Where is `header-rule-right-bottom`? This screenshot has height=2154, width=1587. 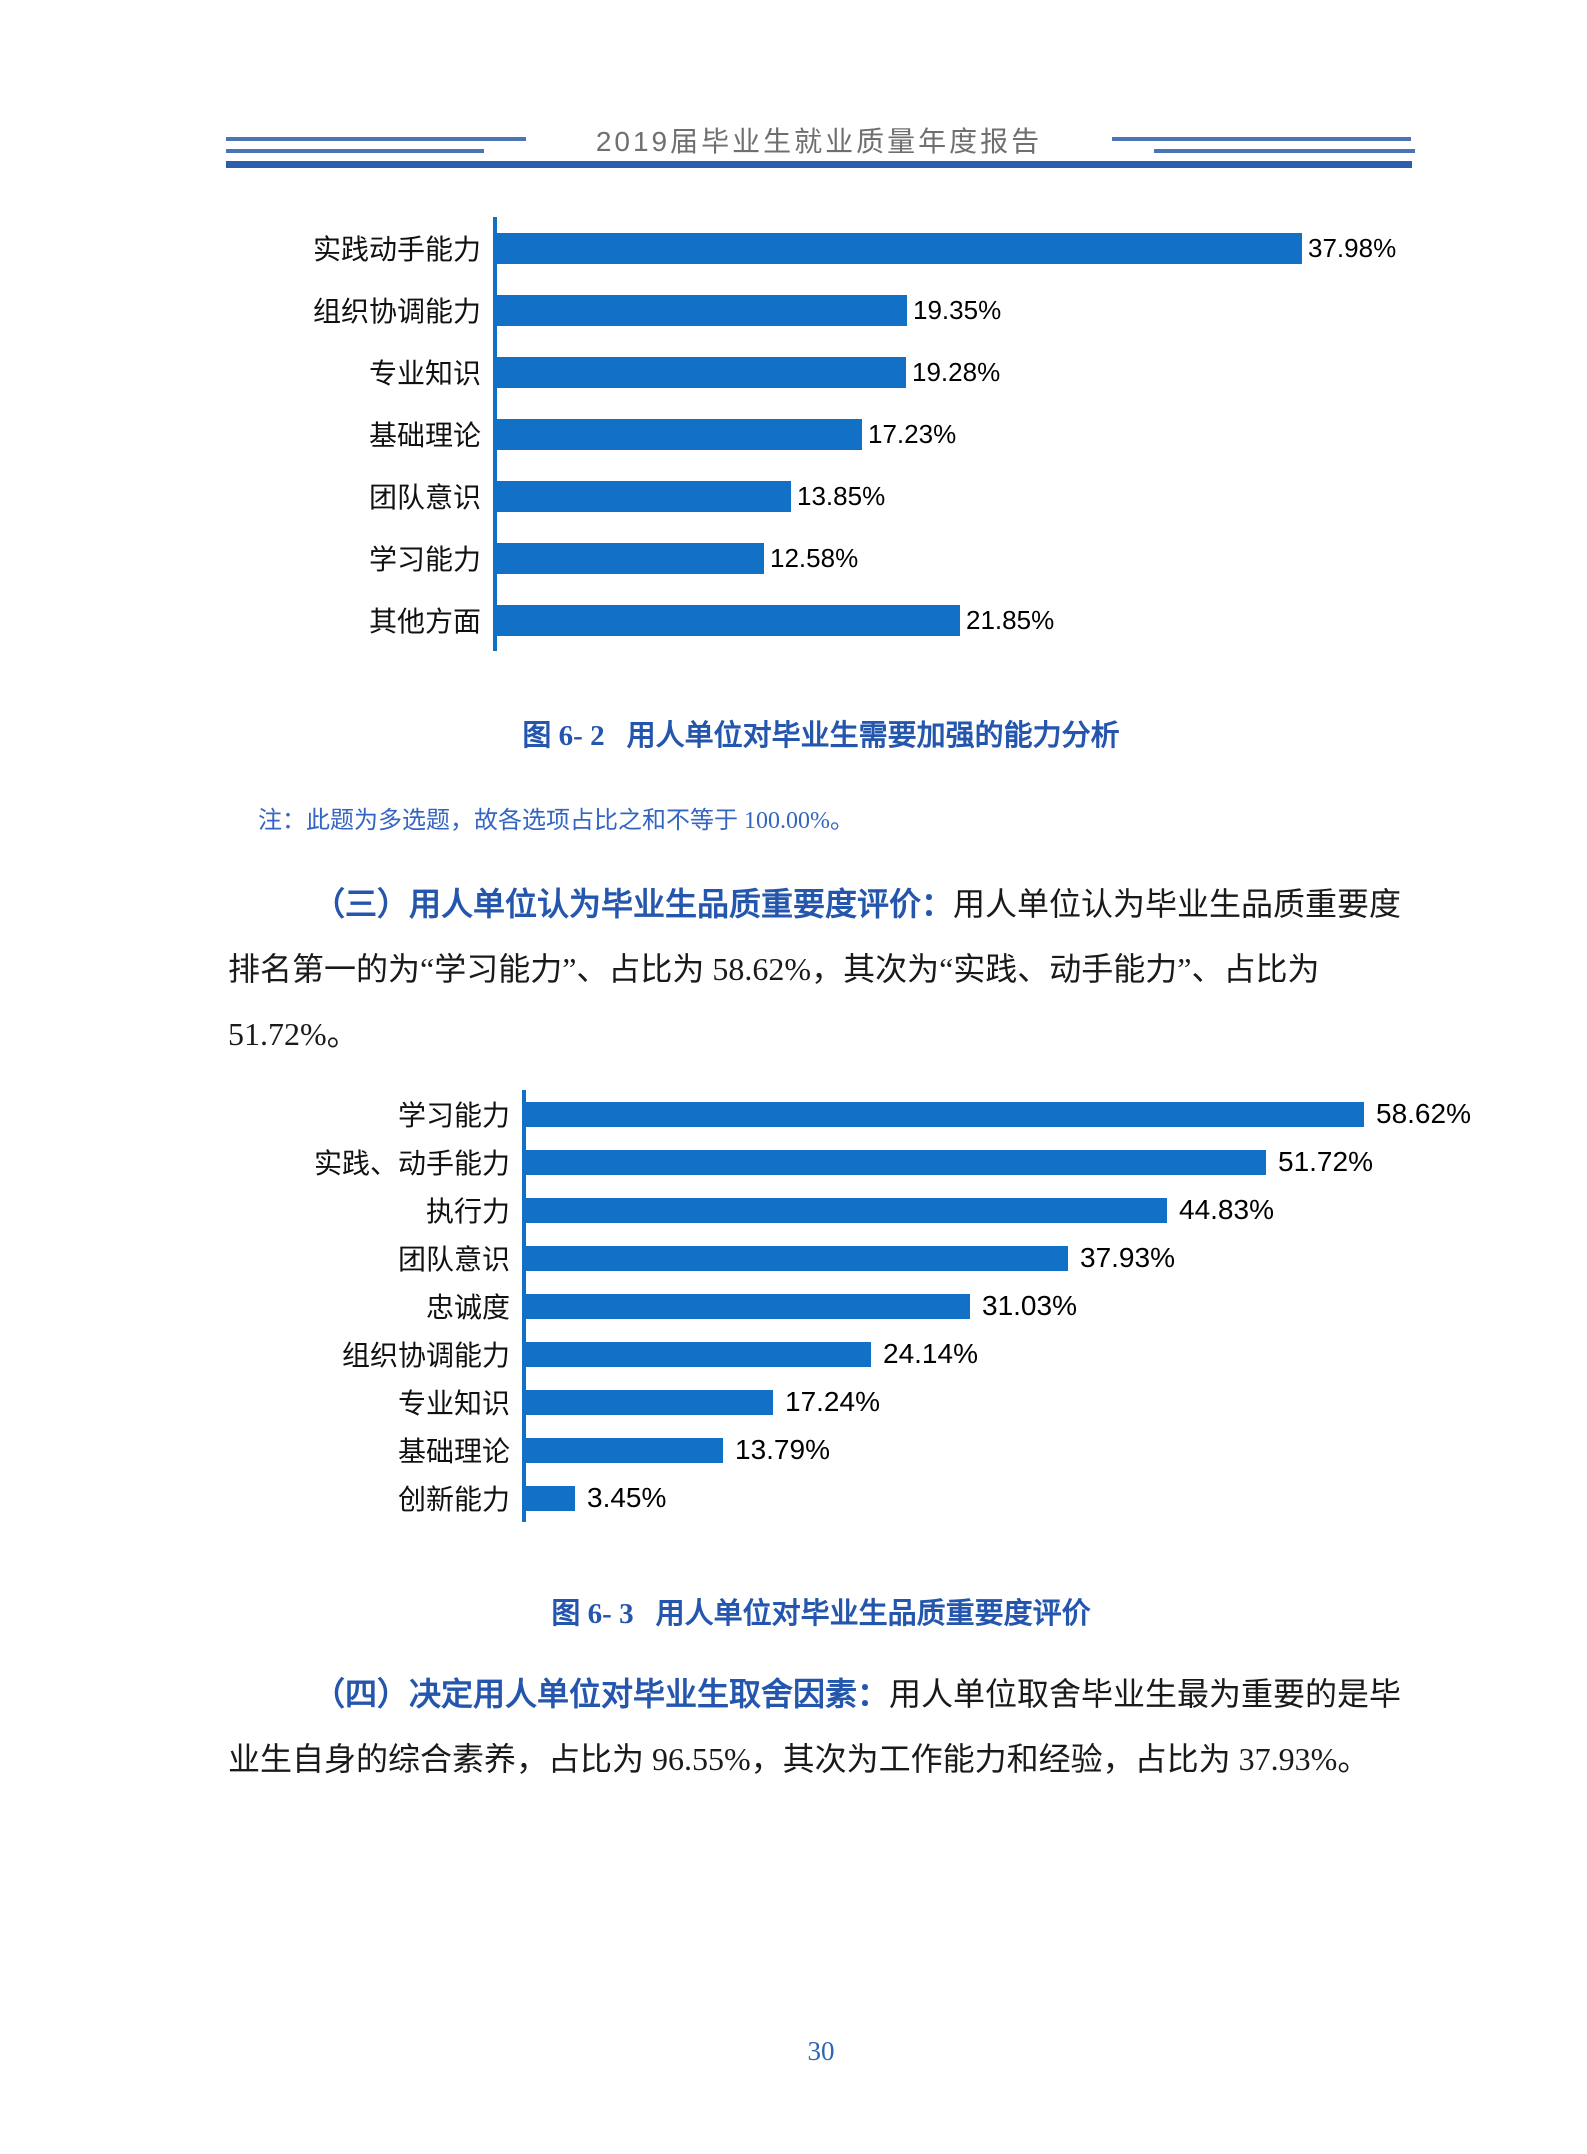 header-rule-right-bottom is located at coordinates (1284, 151).